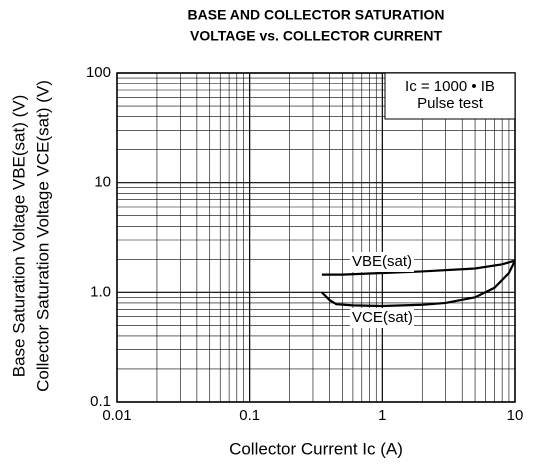 The image size is (535, 468). I want to click on y-tick-label: 1.0, so click(100, 291).